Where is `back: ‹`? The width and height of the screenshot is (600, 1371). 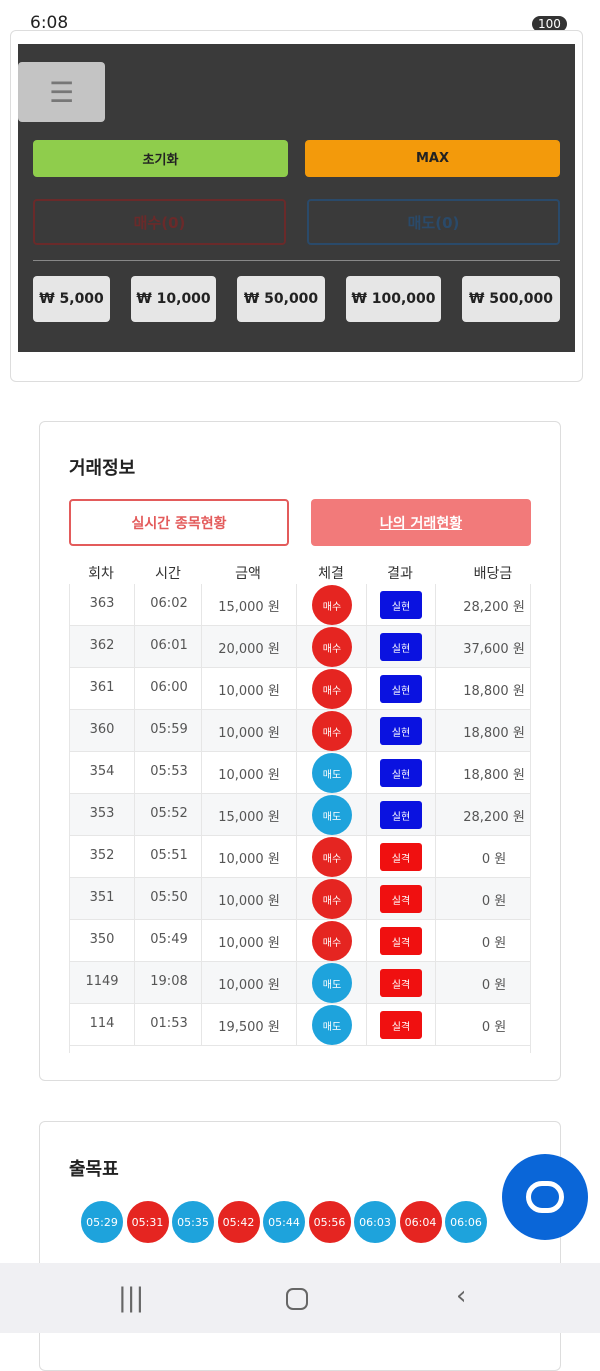
back: ‹ is located at coordinates (461, 1296).